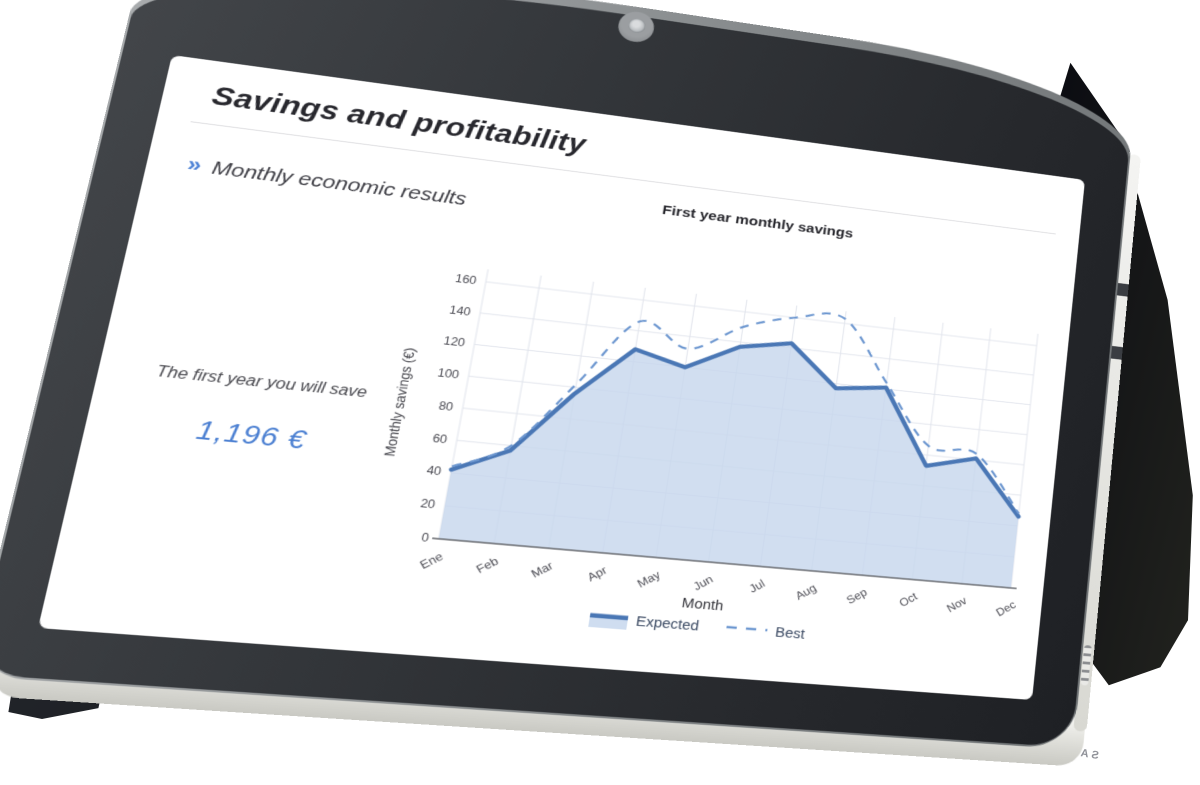 The image size is (1200, 785). I want to click on y-tick-label: 60, so click(440, 439).